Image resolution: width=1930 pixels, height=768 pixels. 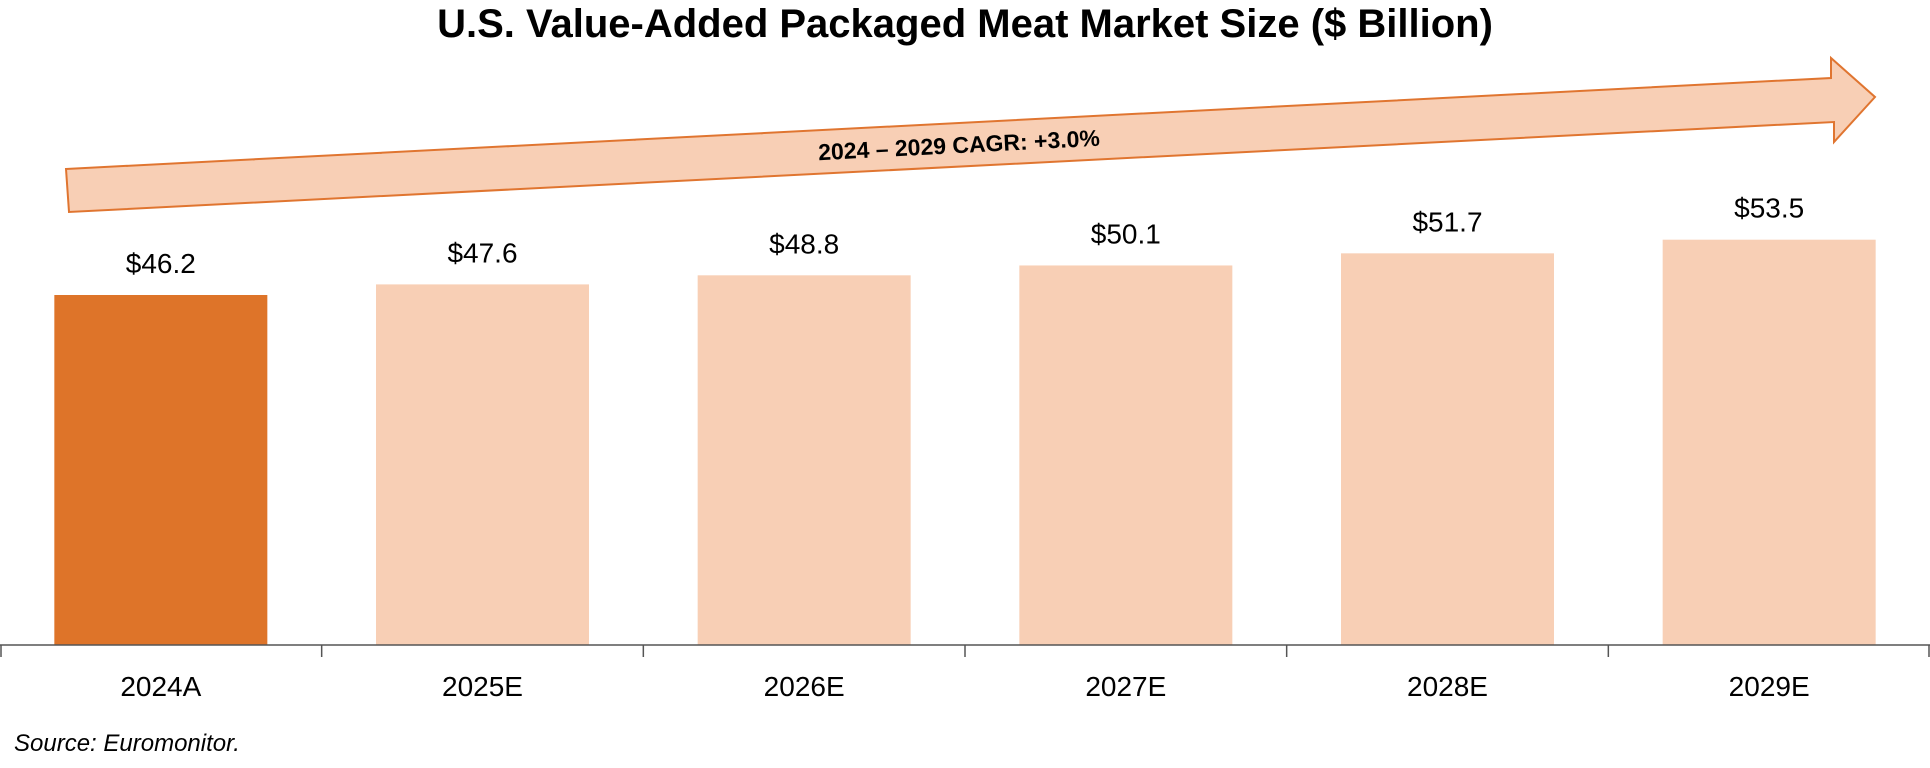 What do you see at coordinates (1126, 455) in the screenshot?
I see `bar-2027E` at bounding box center [1126, 455].